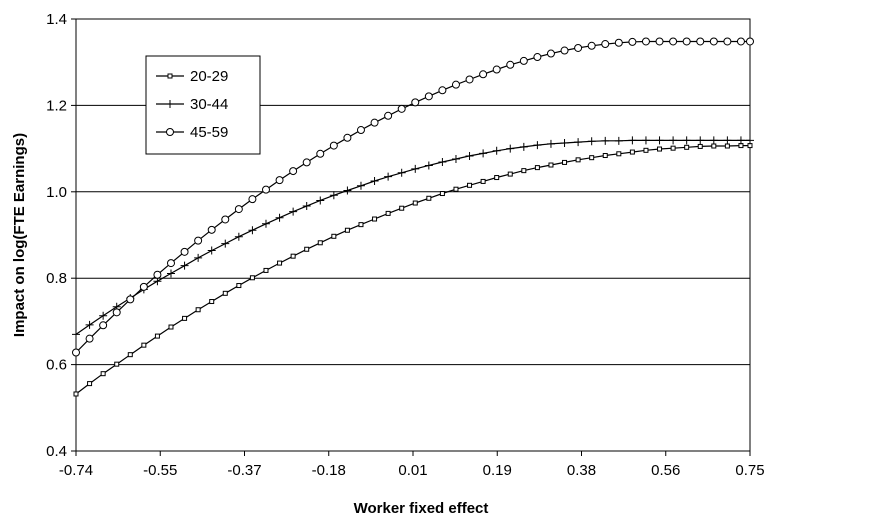 The image size is (872, 522). Describe the element at coordinates (56, 105) in the screenshot. I see `y-tick-label: 1.2` at that location.